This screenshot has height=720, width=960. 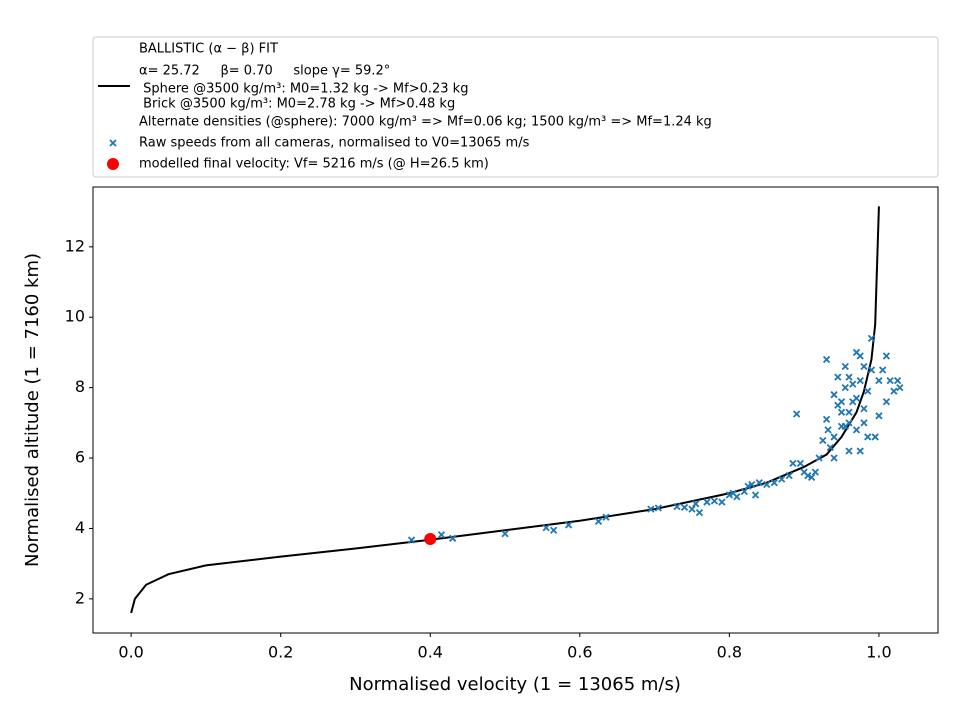 I want to click on y-axis-label: Normalised altitude (1 = 7160 km), so click(x=32, y=410).